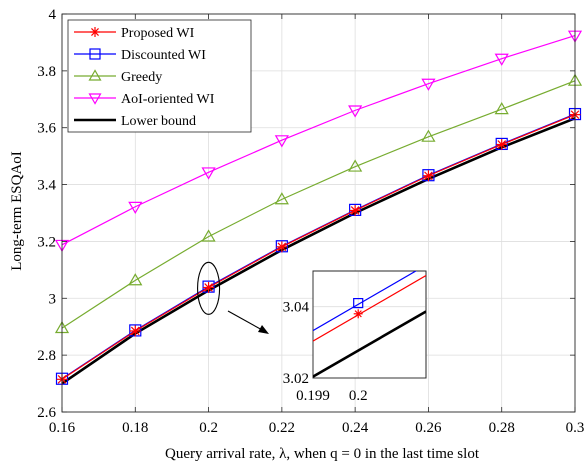  Describe the element at coordinates (53, 299) in the screenshot. I see `y-tick-label: 3` at that location.